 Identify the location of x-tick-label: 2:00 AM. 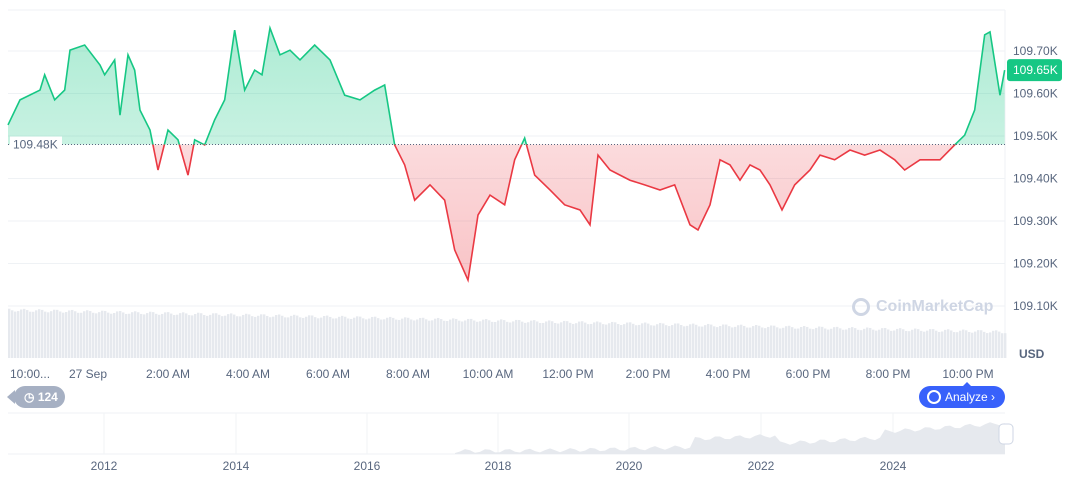
(168, 374).